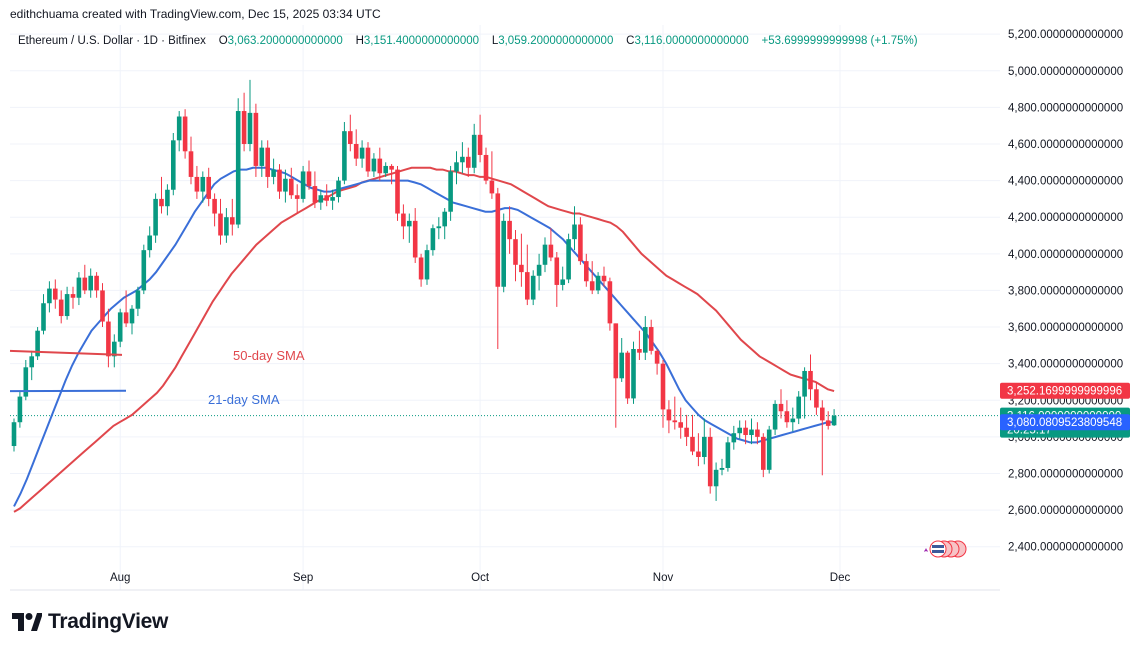 The width and height of the screenshot is (1142, 651). I want to click on open-value: 3,063.2000000000000, so click(285, 41).